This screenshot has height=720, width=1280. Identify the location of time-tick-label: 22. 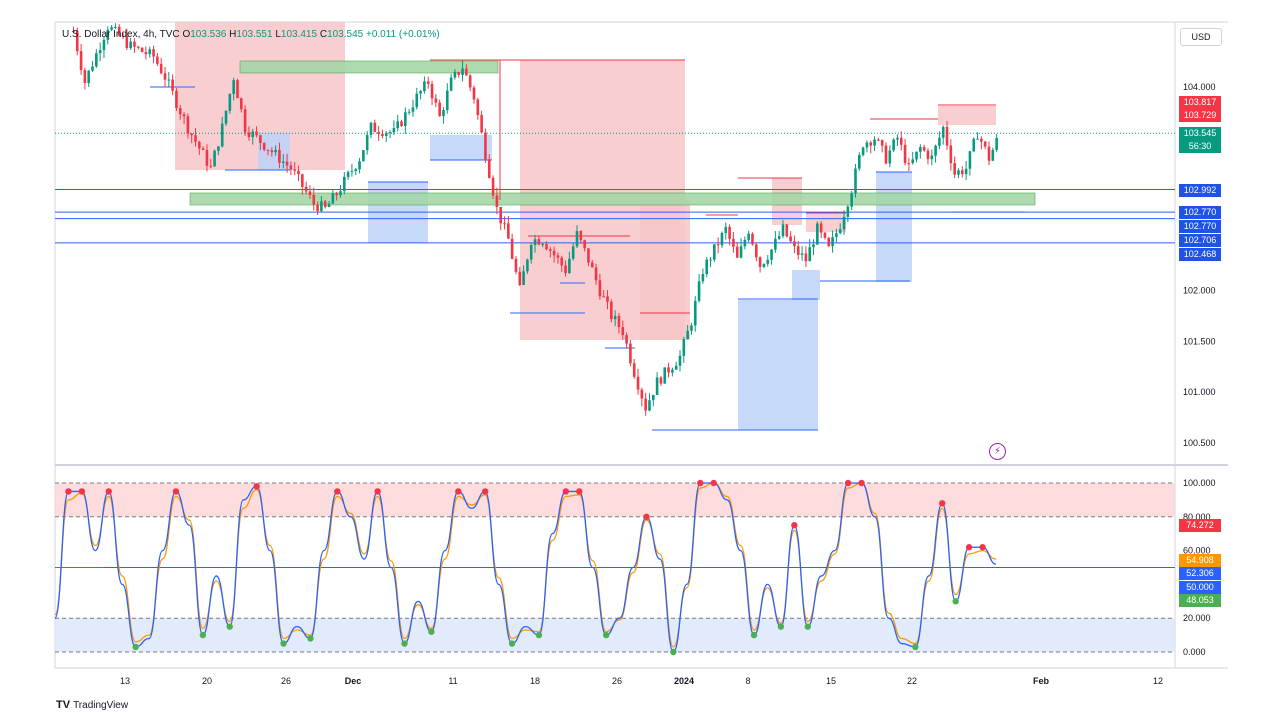
(912, 681).